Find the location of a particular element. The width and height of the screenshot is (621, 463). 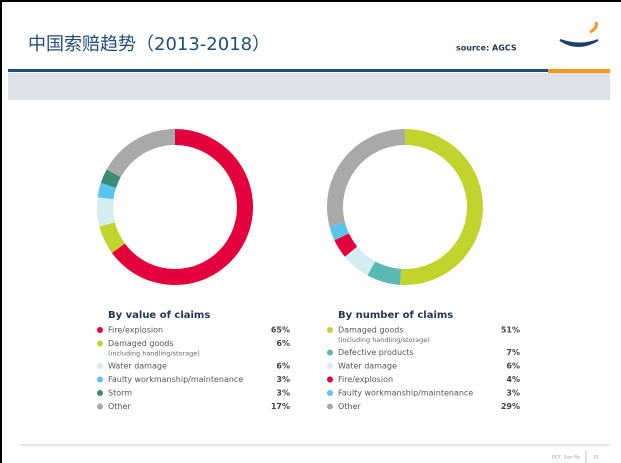

value-label: 65% is located at coordinates (280, 330).